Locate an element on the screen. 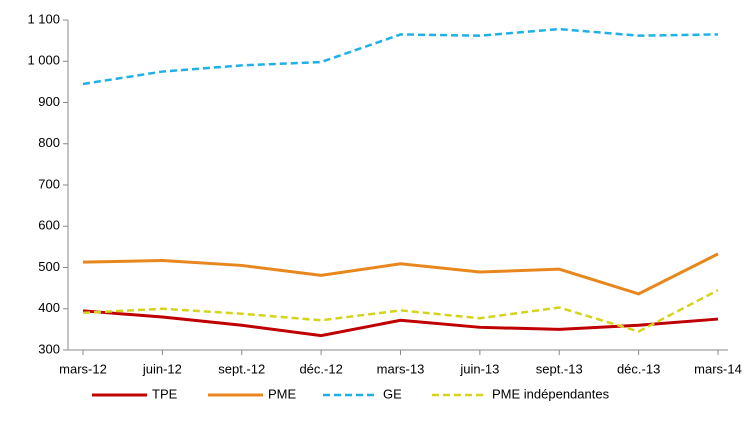  x-tick-label: sept.-13 is located at coordinates (559, 368).